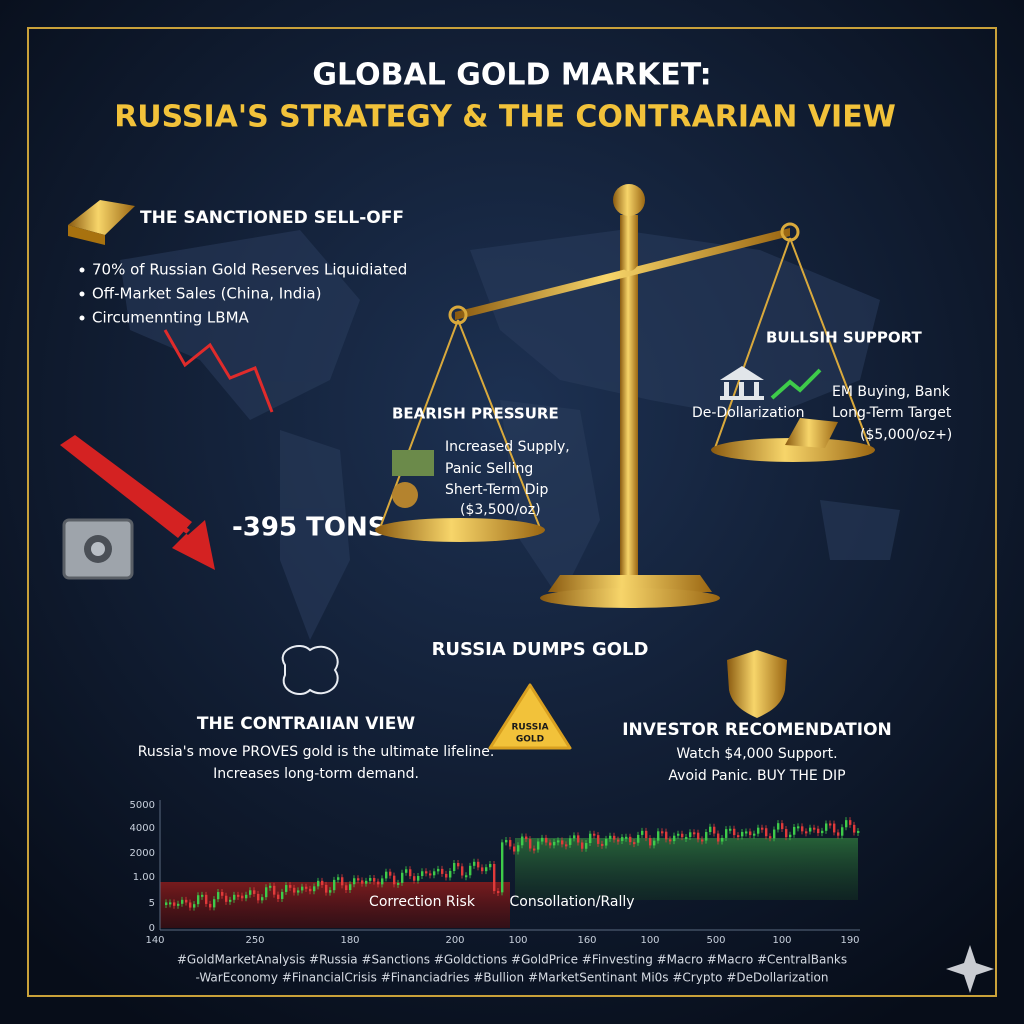 The width and height of the screenshot is (1024, 1024). Describe the element at coordinates (811, 433) in the screenshot. I see `gold-bars-icon` at that location.